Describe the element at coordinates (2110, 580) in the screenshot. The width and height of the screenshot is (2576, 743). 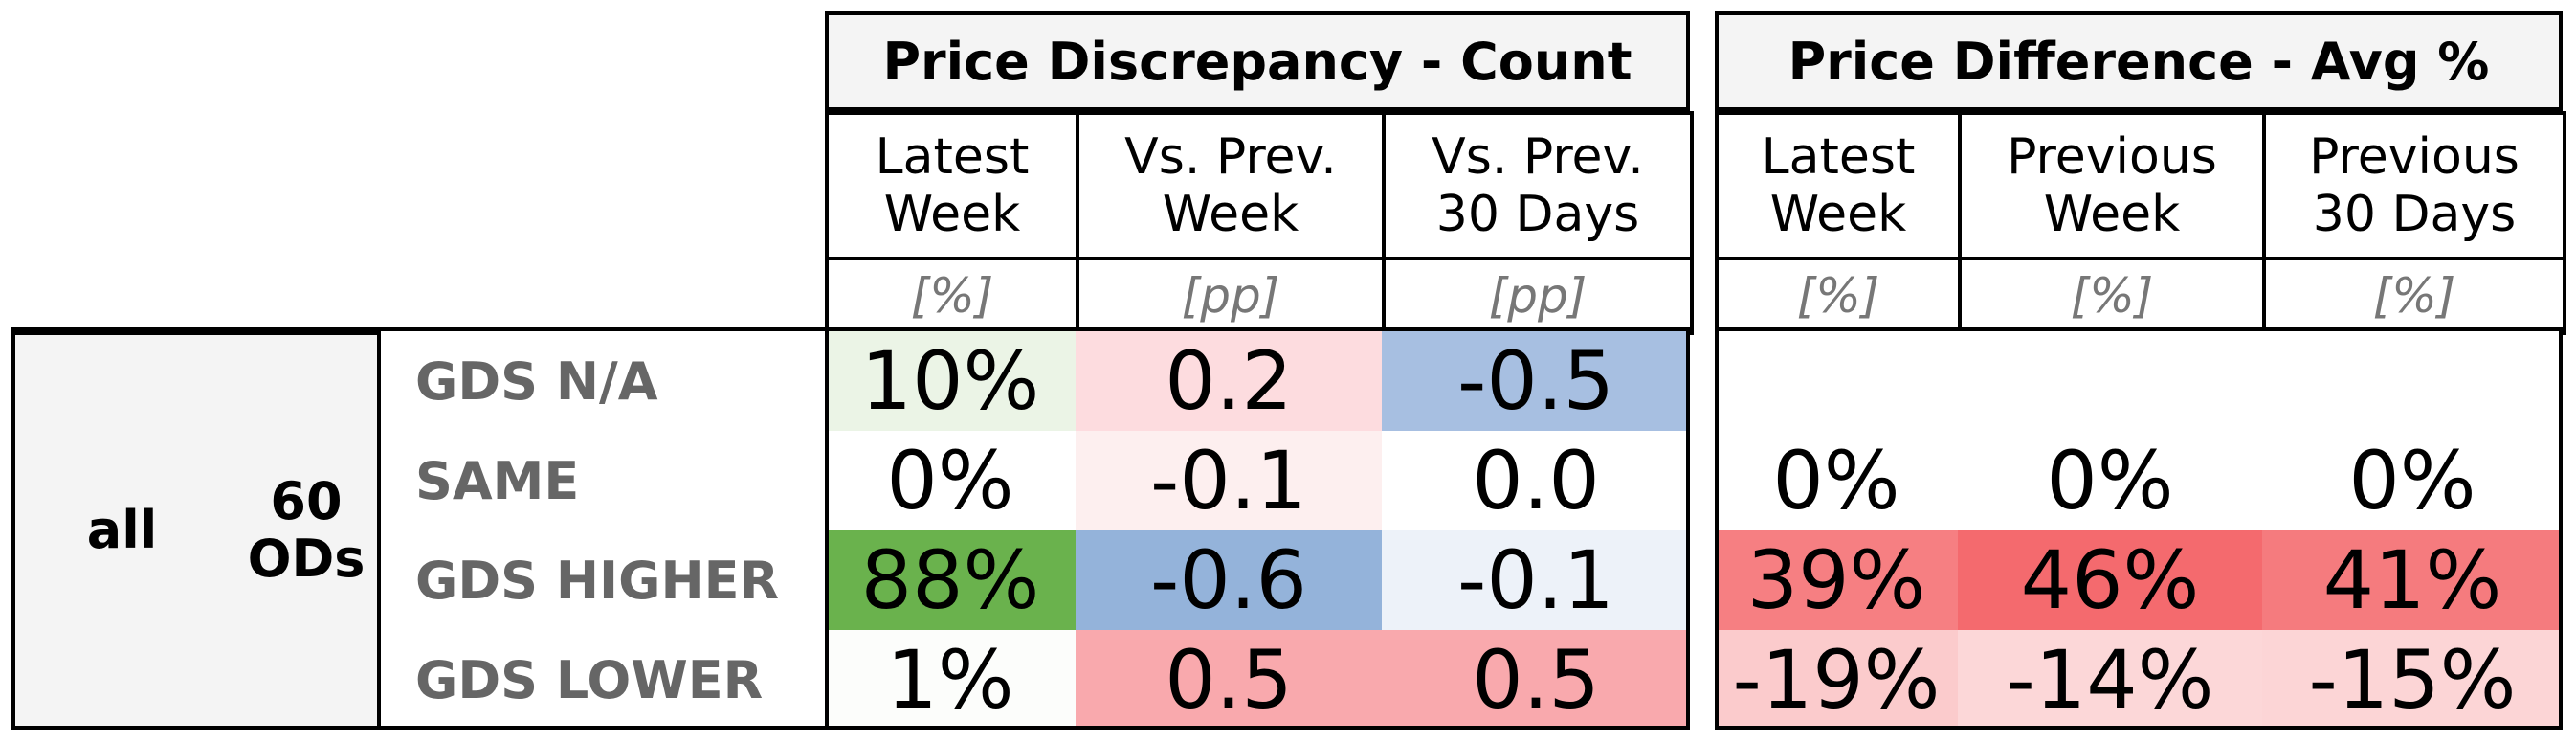
I see `table-cell: 46%` at that location.